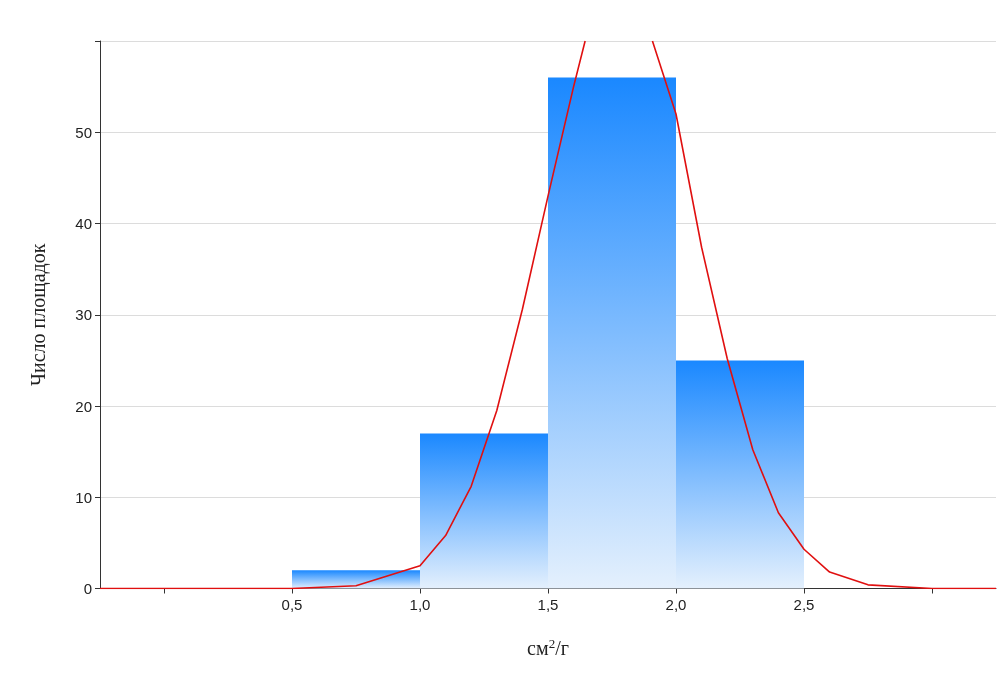 Image resolution: width=1006 pixels, height=675 pixels. I want to click on y-tick-label: 50, so click(83, 132).